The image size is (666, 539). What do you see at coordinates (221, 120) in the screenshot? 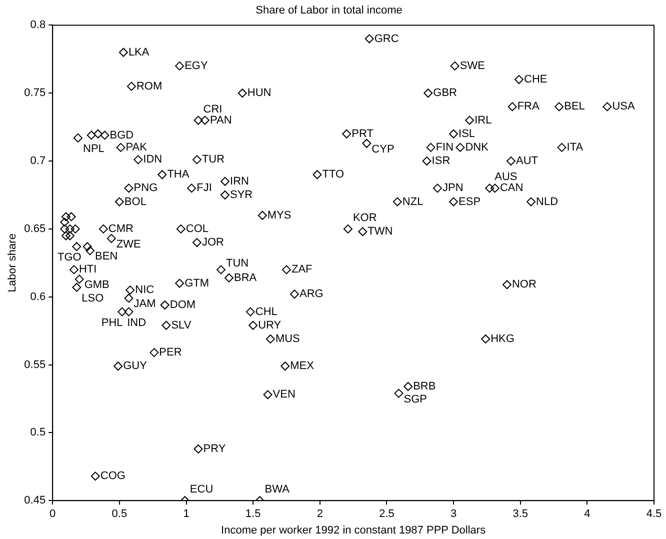
I see `data-label: PAN` at bounding box center [221, 120].